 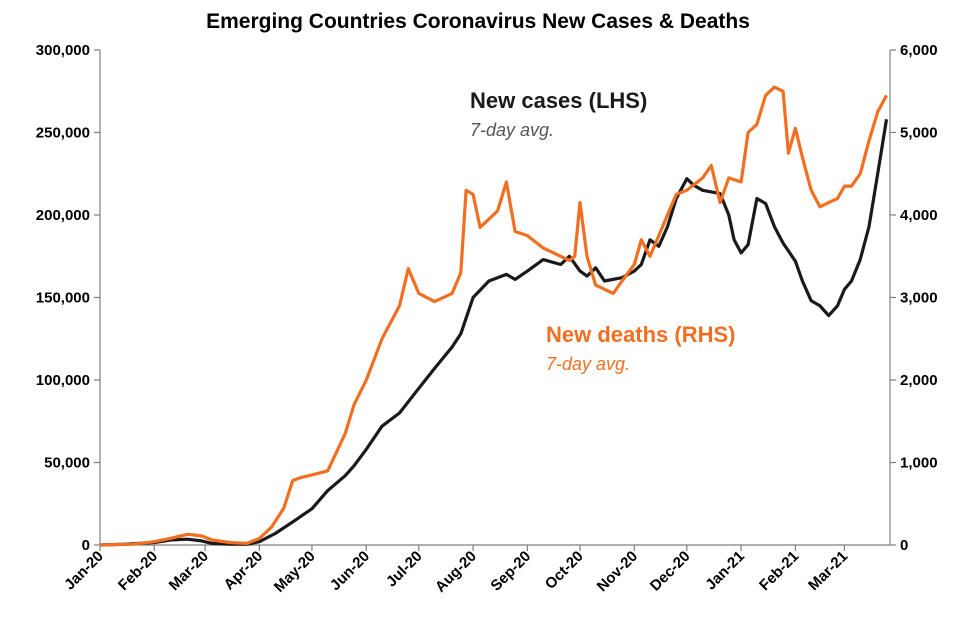 What do you see at coordinates (63, 215) in the screenshot?
I see `left-axis-tick-label: 200,000` at bounding box center [63, 215].